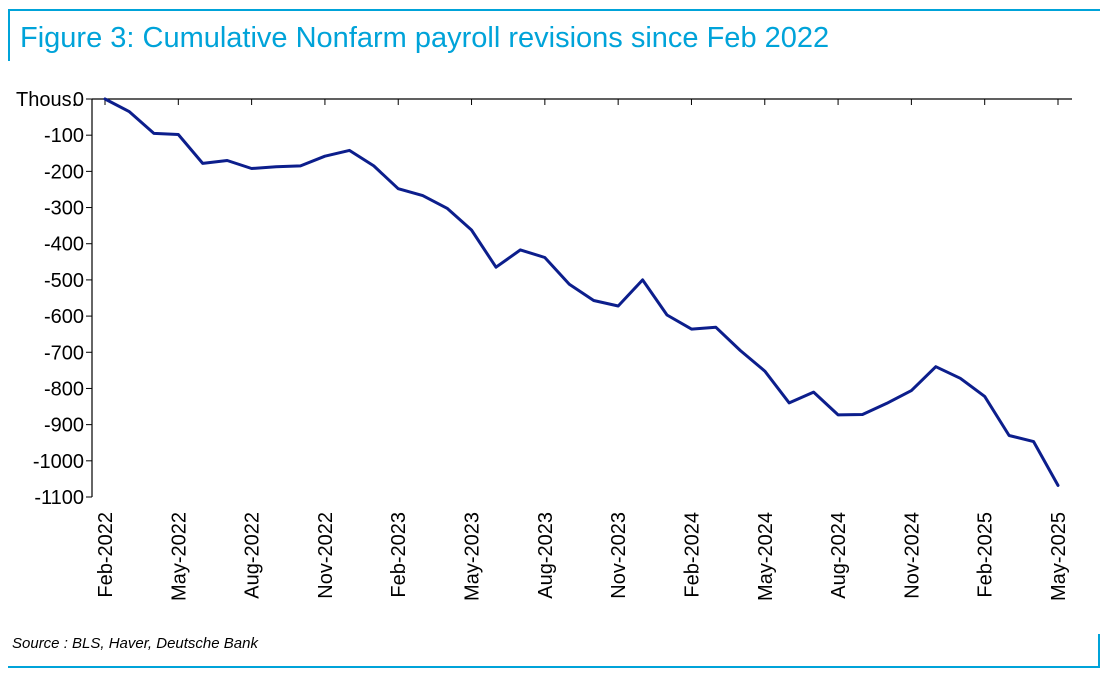  Describe the element at coordinates (1059, 556) in the screenshot. I see `x-tick-label: May-2025` at that location.